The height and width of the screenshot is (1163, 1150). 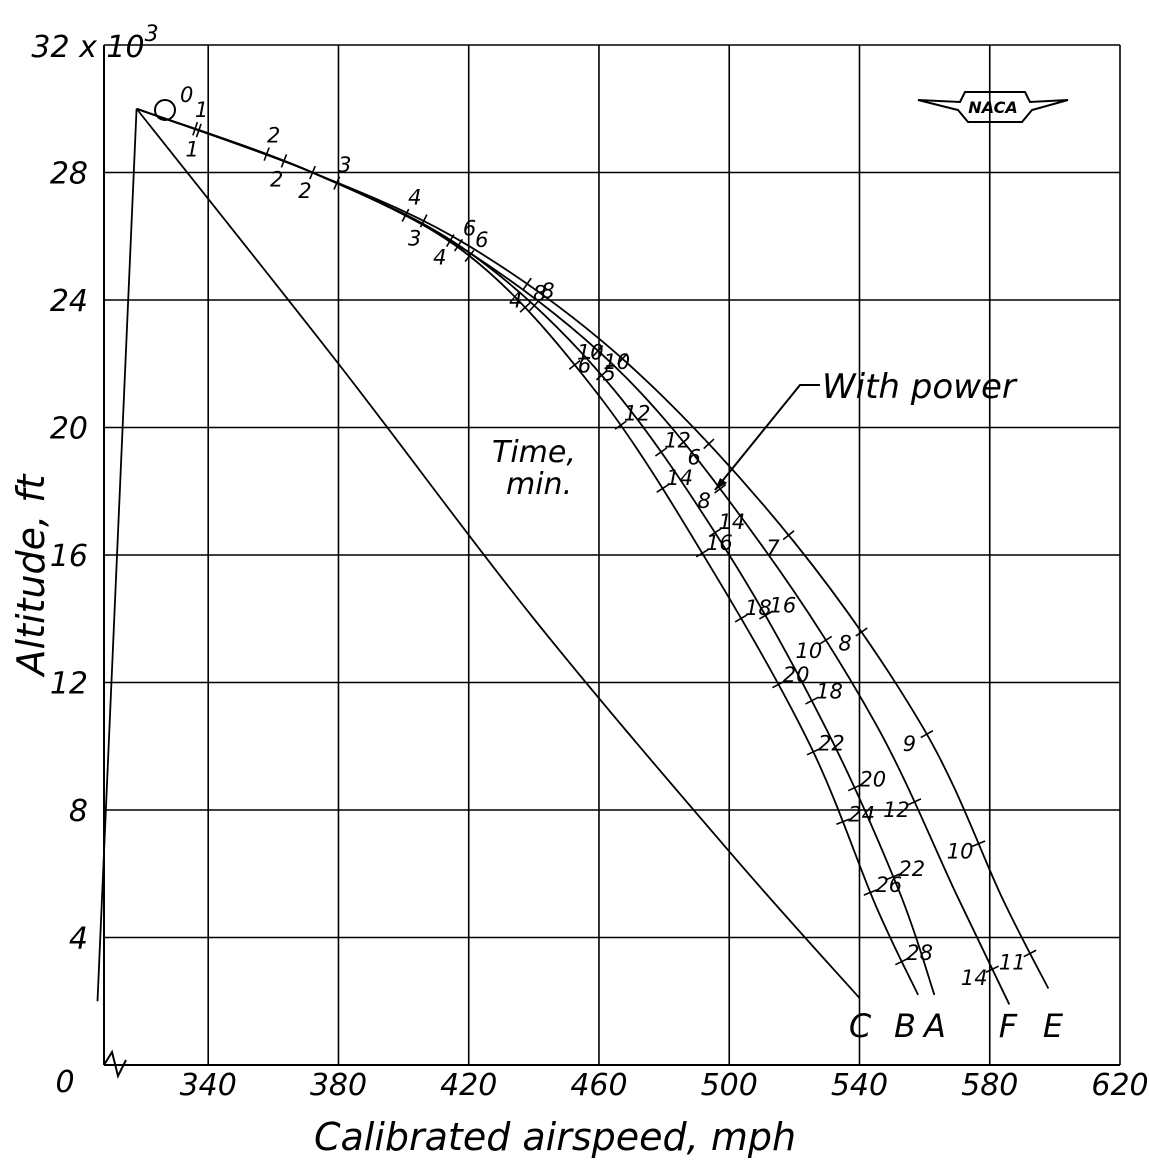 What do you see at coordinates (1053, 1026) in the screenshot?
I see `curve-letter-e: E` at bounding box center [1053, 1026].